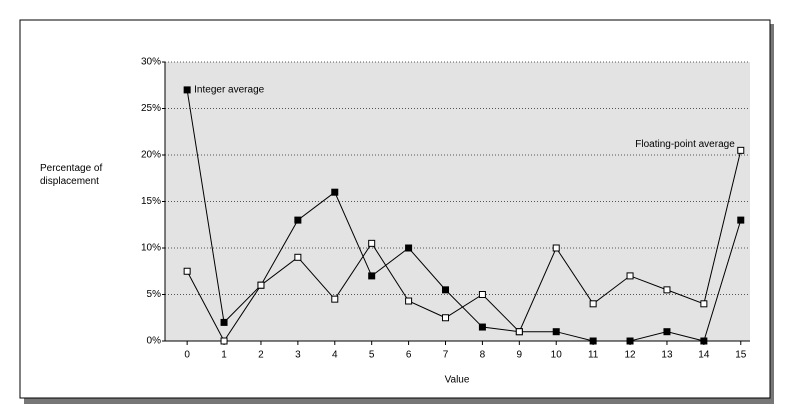 Image resolution: width=788 pixels, height=409 pixels. What do you see at coordinates (151, 248) in the screenshot?
I see `y-tick-label: 10%` at bounding box center [151, 248].